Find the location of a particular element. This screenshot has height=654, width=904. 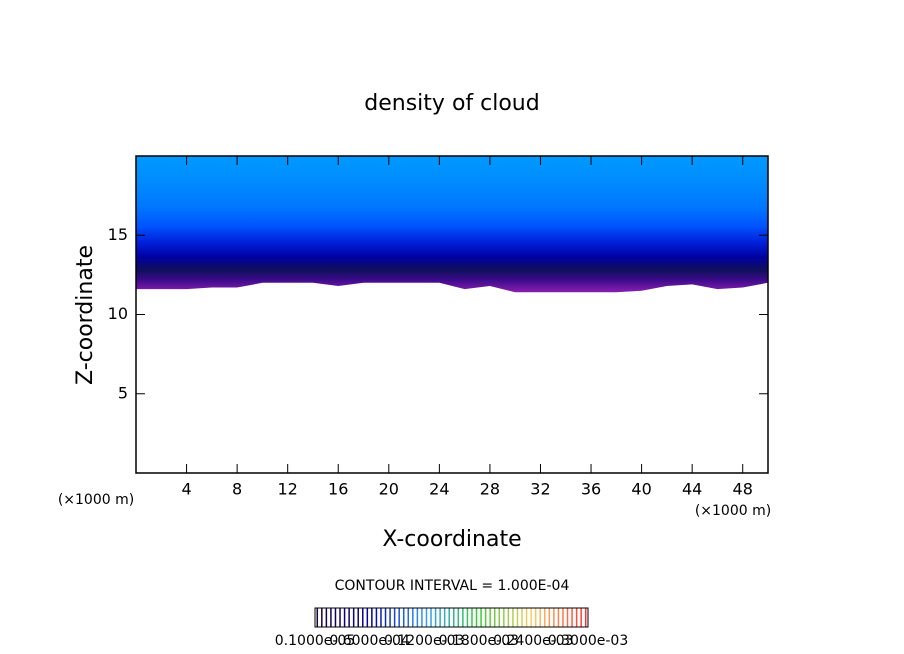

colorbar-label: 0.2400e-03 is located at coordinates (533, 641).